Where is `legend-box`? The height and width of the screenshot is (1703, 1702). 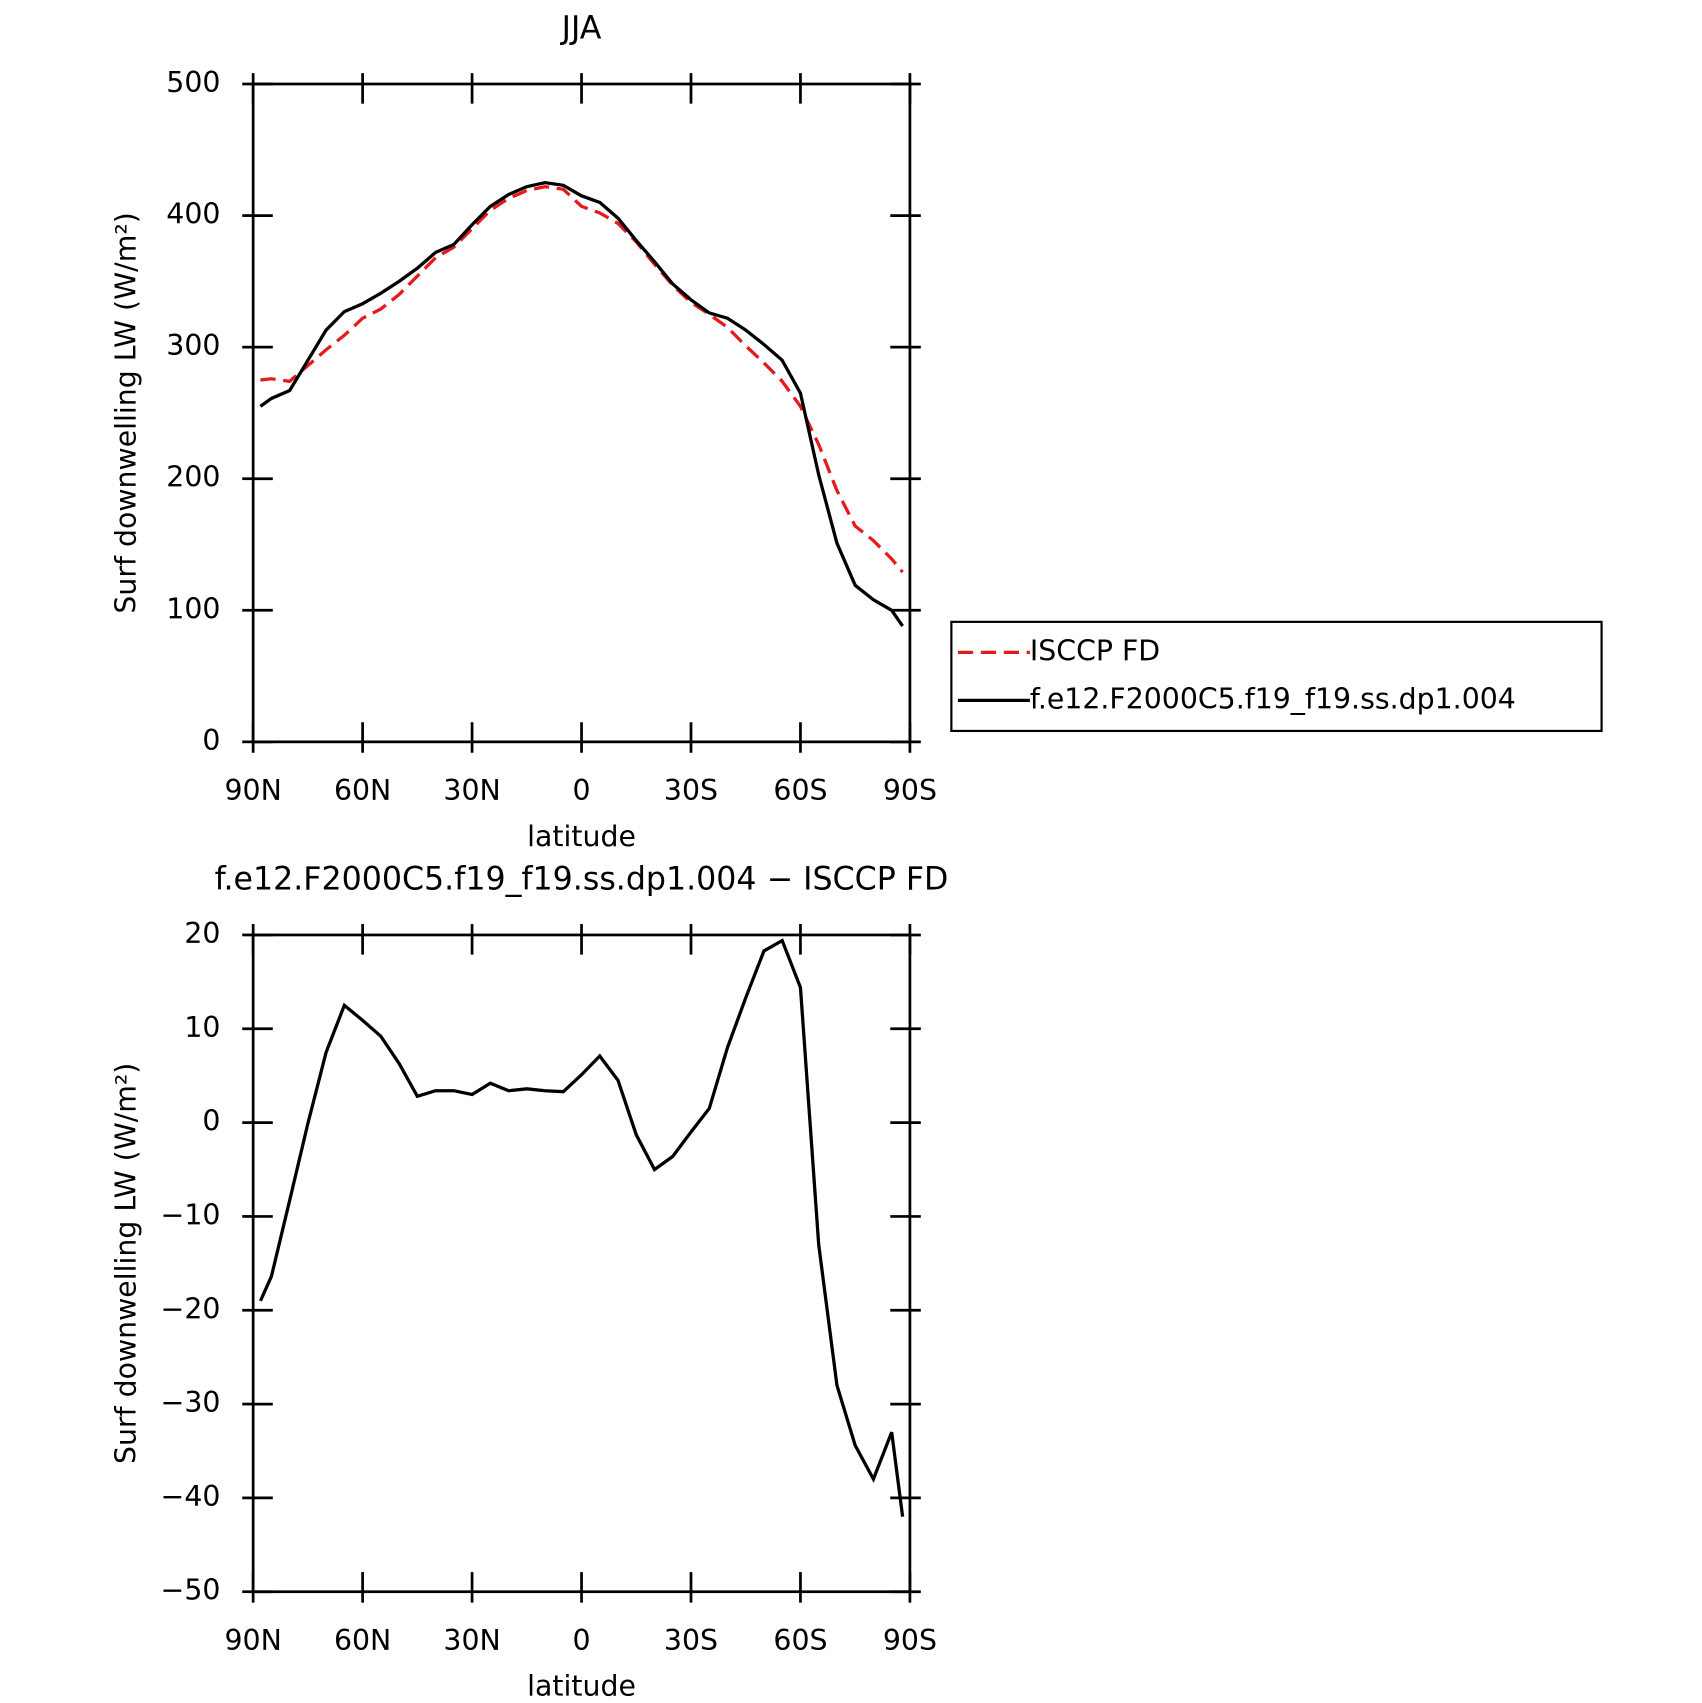
legend-box is located at coordinates (1276, 676).